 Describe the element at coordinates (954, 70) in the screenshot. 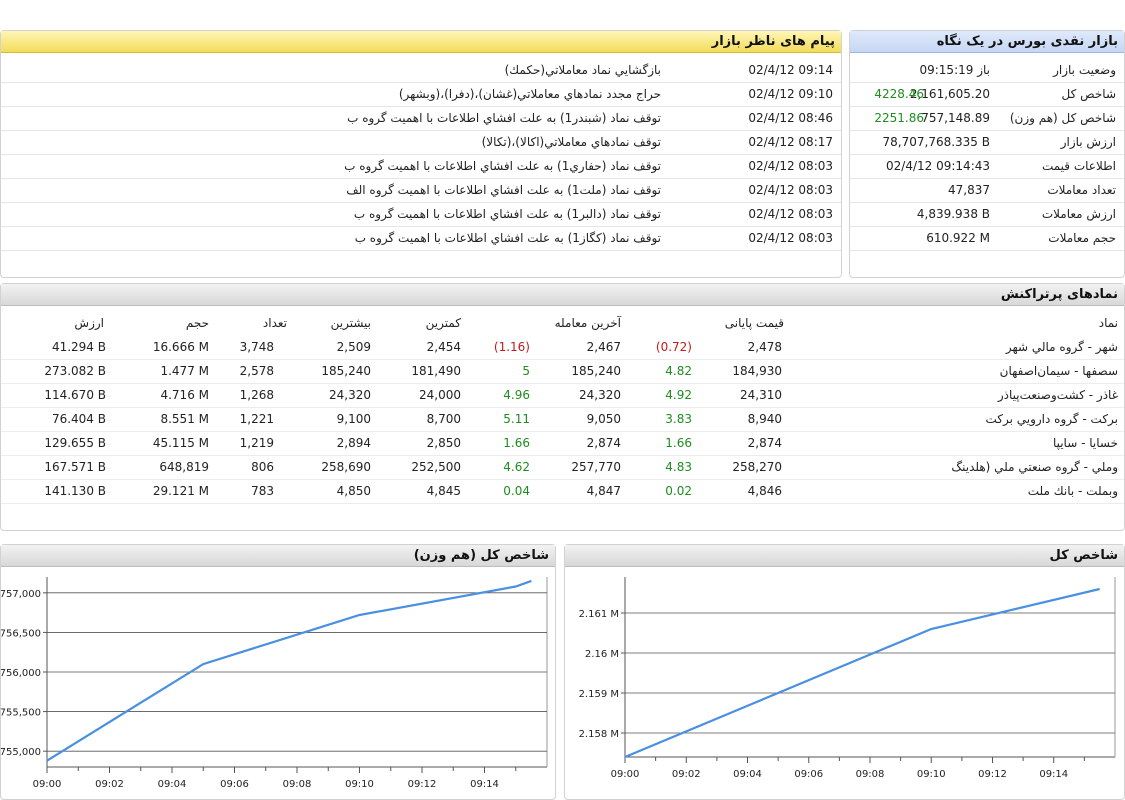

I see `overview-value: باز 09:15:19` at that location.